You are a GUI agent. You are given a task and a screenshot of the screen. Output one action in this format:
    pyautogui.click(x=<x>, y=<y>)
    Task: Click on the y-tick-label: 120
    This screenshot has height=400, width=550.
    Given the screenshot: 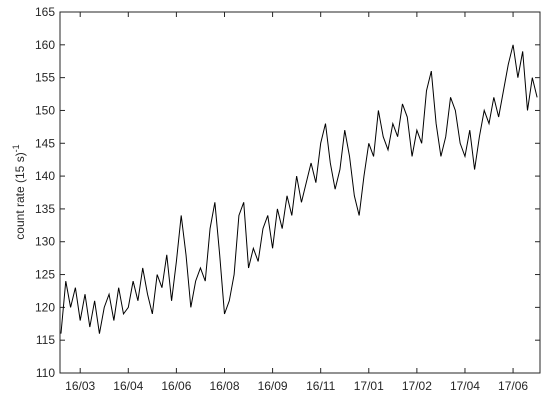 What is the action you would take?
    pyautogui.click(x=45, y=307)
    